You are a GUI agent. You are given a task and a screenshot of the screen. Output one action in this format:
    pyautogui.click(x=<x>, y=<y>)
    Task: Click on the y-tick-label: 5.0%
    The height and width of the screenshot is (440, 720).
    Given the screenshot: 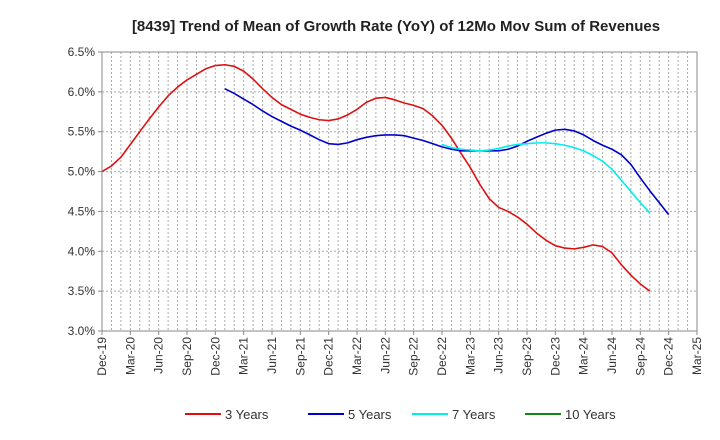 What is the action you would take?
    pyautogui.click(x=82, y=172)
    